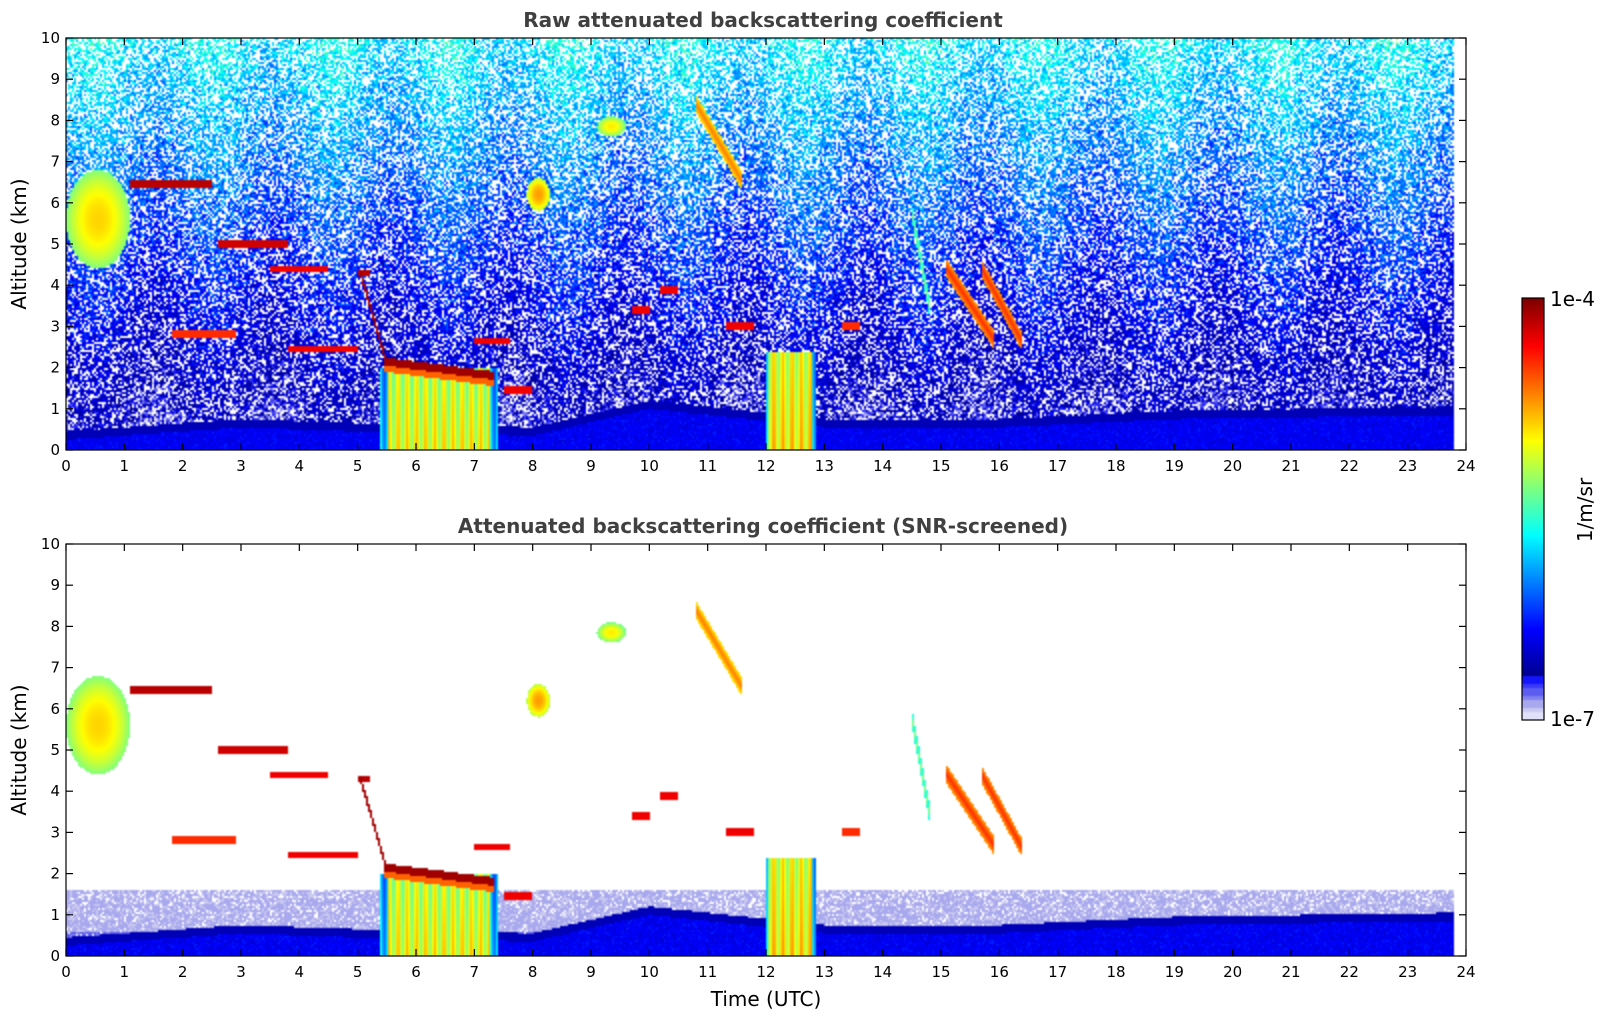  What do you see at coordinates (766, 999) in the screenshot?
I see `panel2-xlabel: Time (UTC)` at bounding box center [766, 999].